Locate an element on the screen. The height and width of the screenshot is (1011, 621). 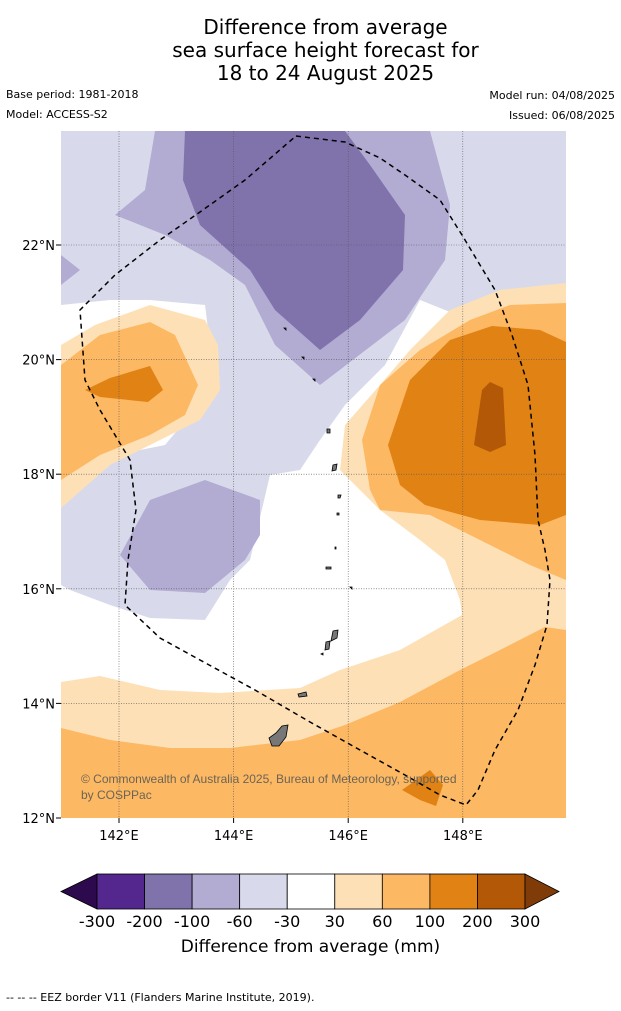
anomaly-band-neg-60-100-south is located at coordinates (190, 536).